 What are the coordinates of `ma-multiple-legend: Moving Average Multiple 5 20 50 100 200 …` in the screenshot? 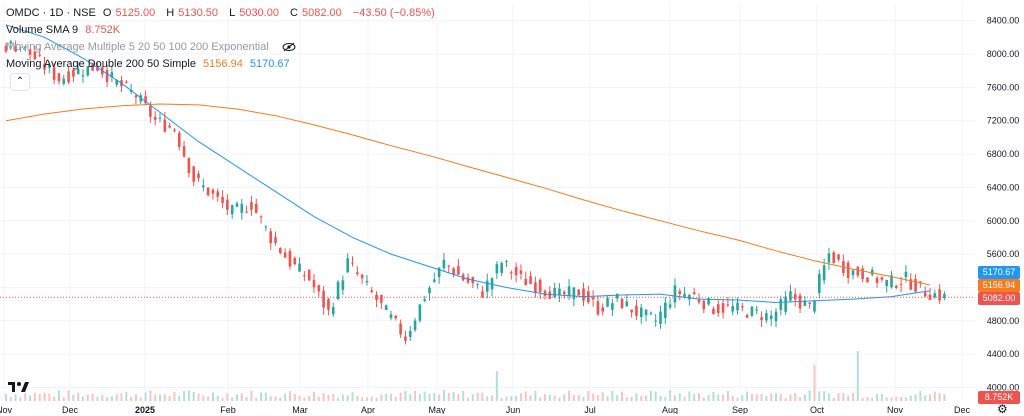 It's located at (151, 47).